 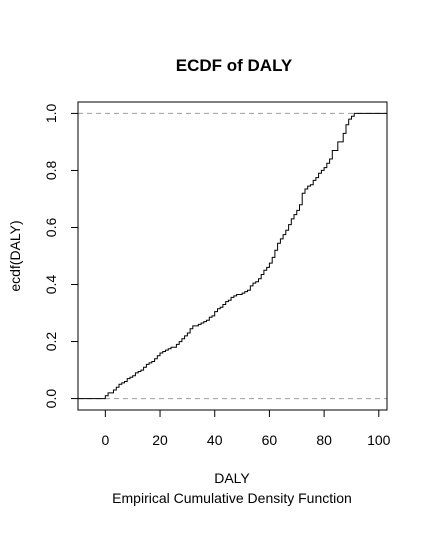 I want to click on y-tick-label: 0.0, so click(x=51, y=399).